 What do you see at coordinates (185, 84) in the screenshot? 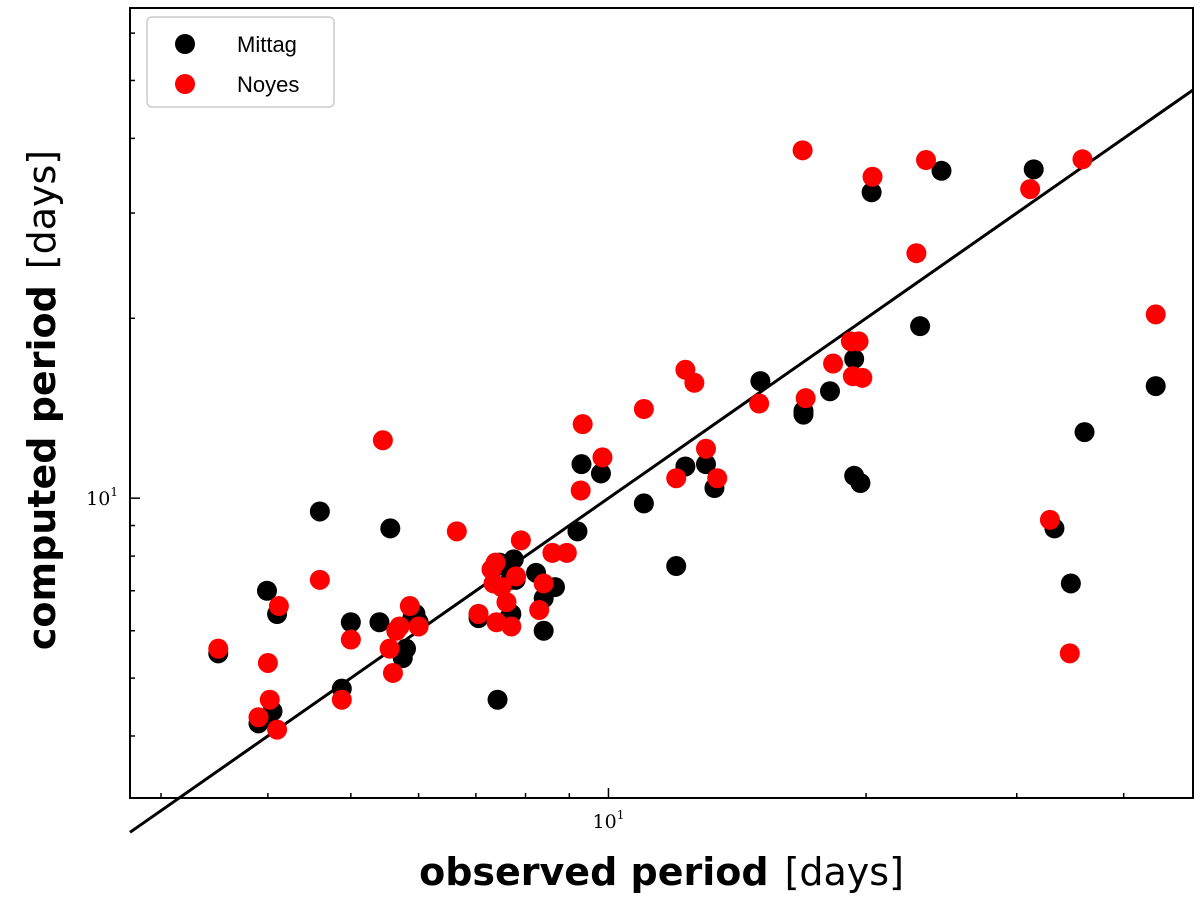
I see `legend-marker-noyes` at bounding box center [185, 84].